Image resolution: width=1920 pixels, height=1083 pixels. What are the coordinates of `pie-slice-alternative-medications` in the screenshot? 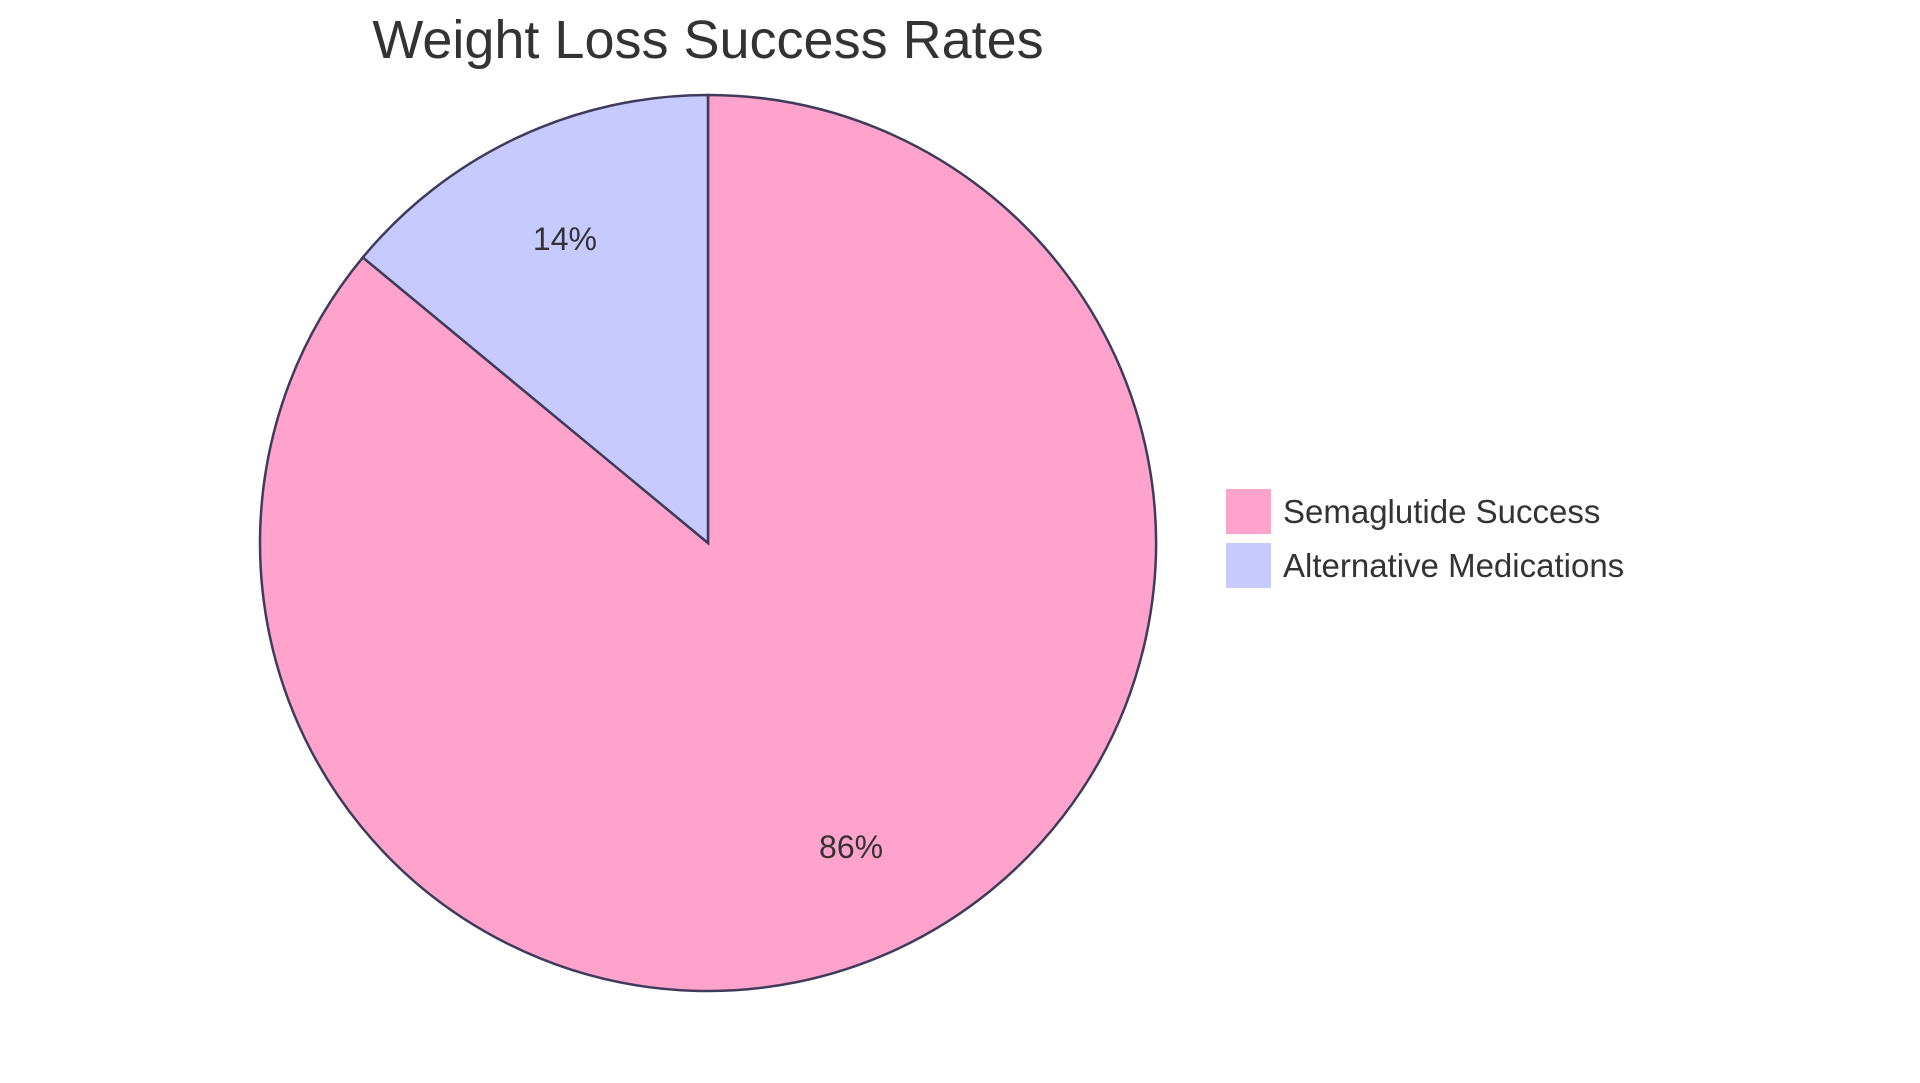 It's located at (535, 319).